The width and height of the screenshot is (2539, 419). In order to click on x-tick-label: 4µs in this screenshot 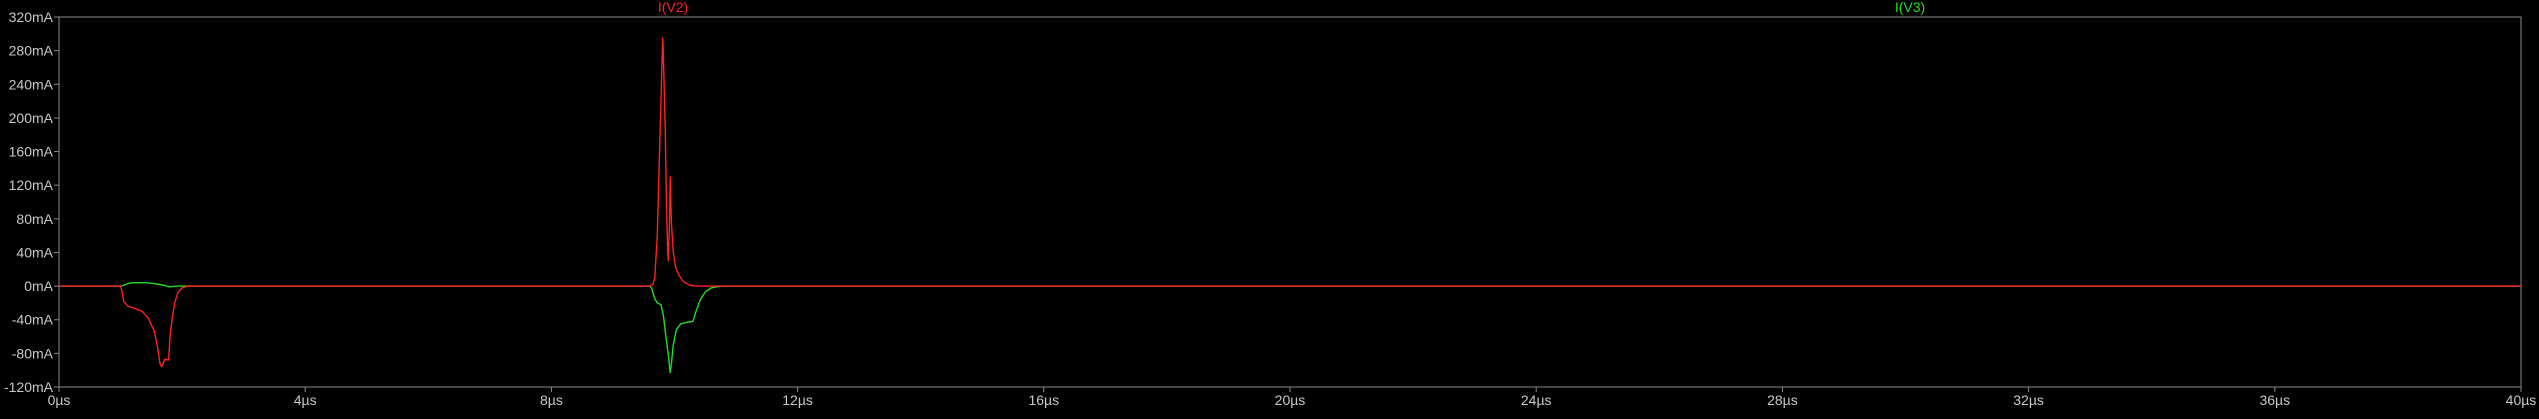, I will do `click(305, 400)`.